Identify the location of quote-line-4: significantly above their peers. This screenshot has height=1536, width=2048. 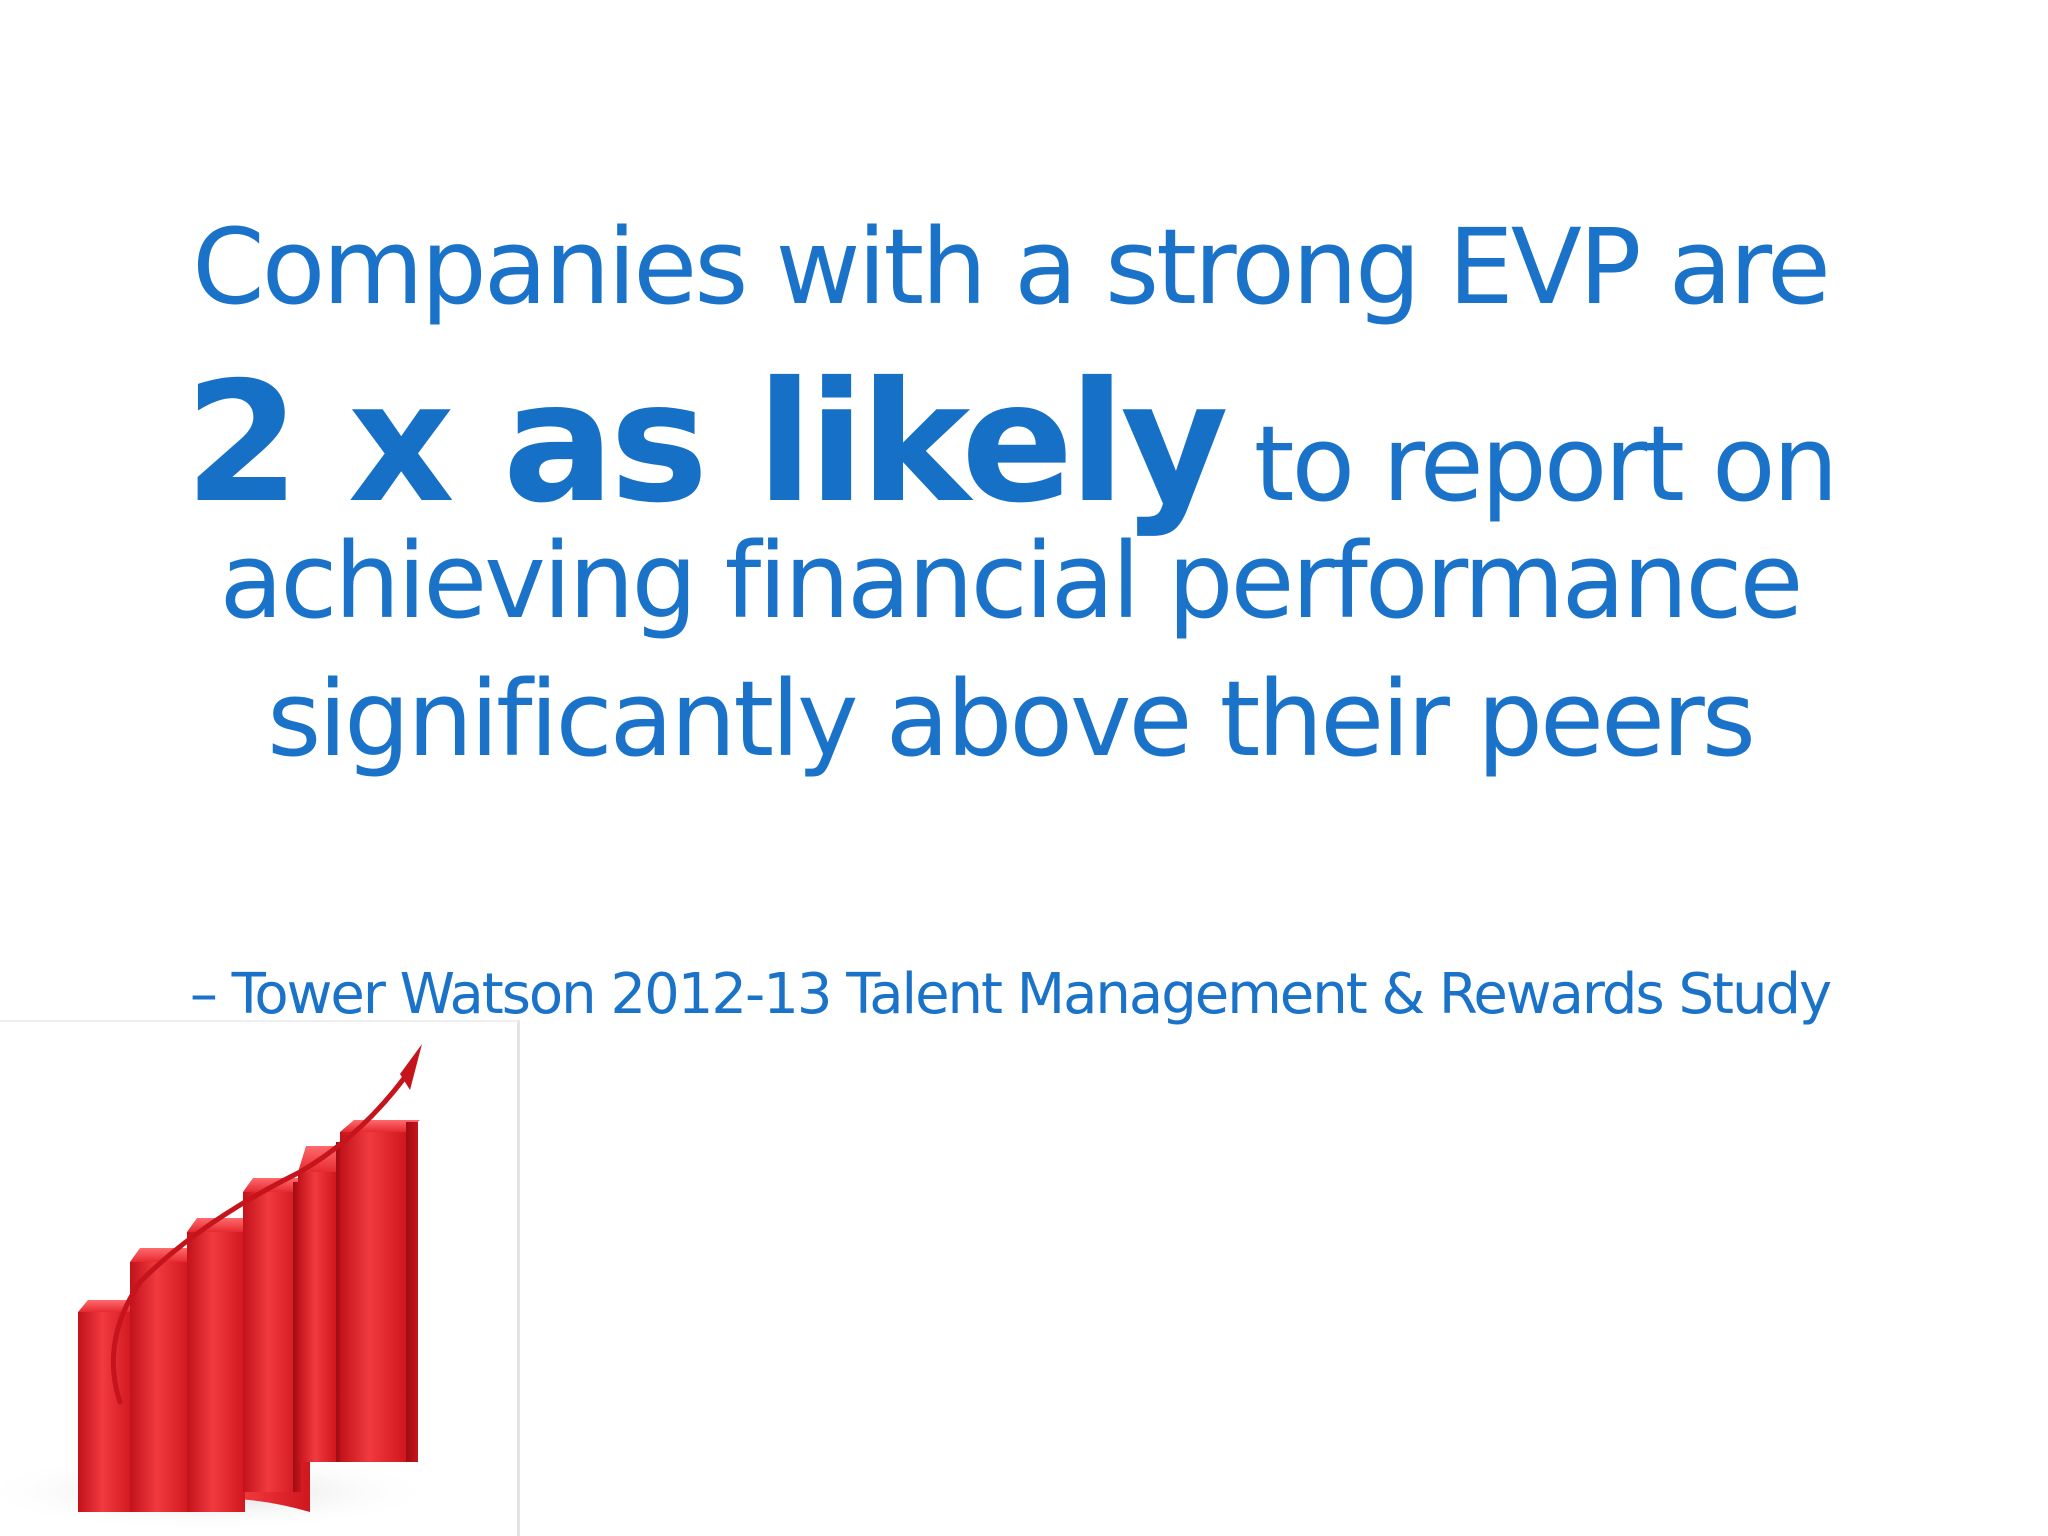
(1011, 719).